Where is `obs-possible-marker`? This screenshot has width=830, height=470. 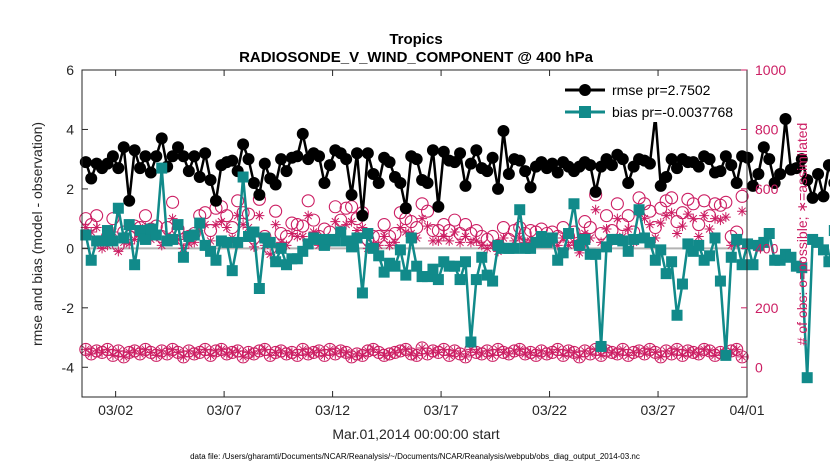 obs-possible-marker is located at coordinates (341, 220).